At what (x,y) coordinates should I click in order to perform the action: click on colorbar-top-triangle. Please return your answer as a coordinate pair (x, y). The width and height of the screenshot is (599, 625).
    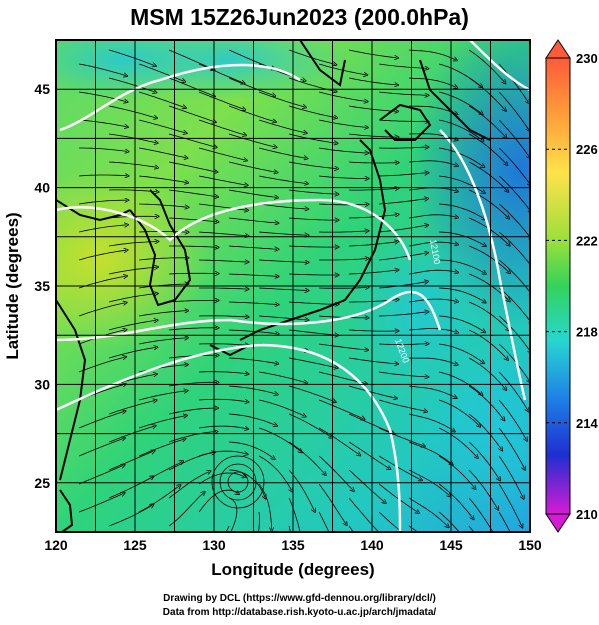
    Looking at the image, I should click on (558, 49).